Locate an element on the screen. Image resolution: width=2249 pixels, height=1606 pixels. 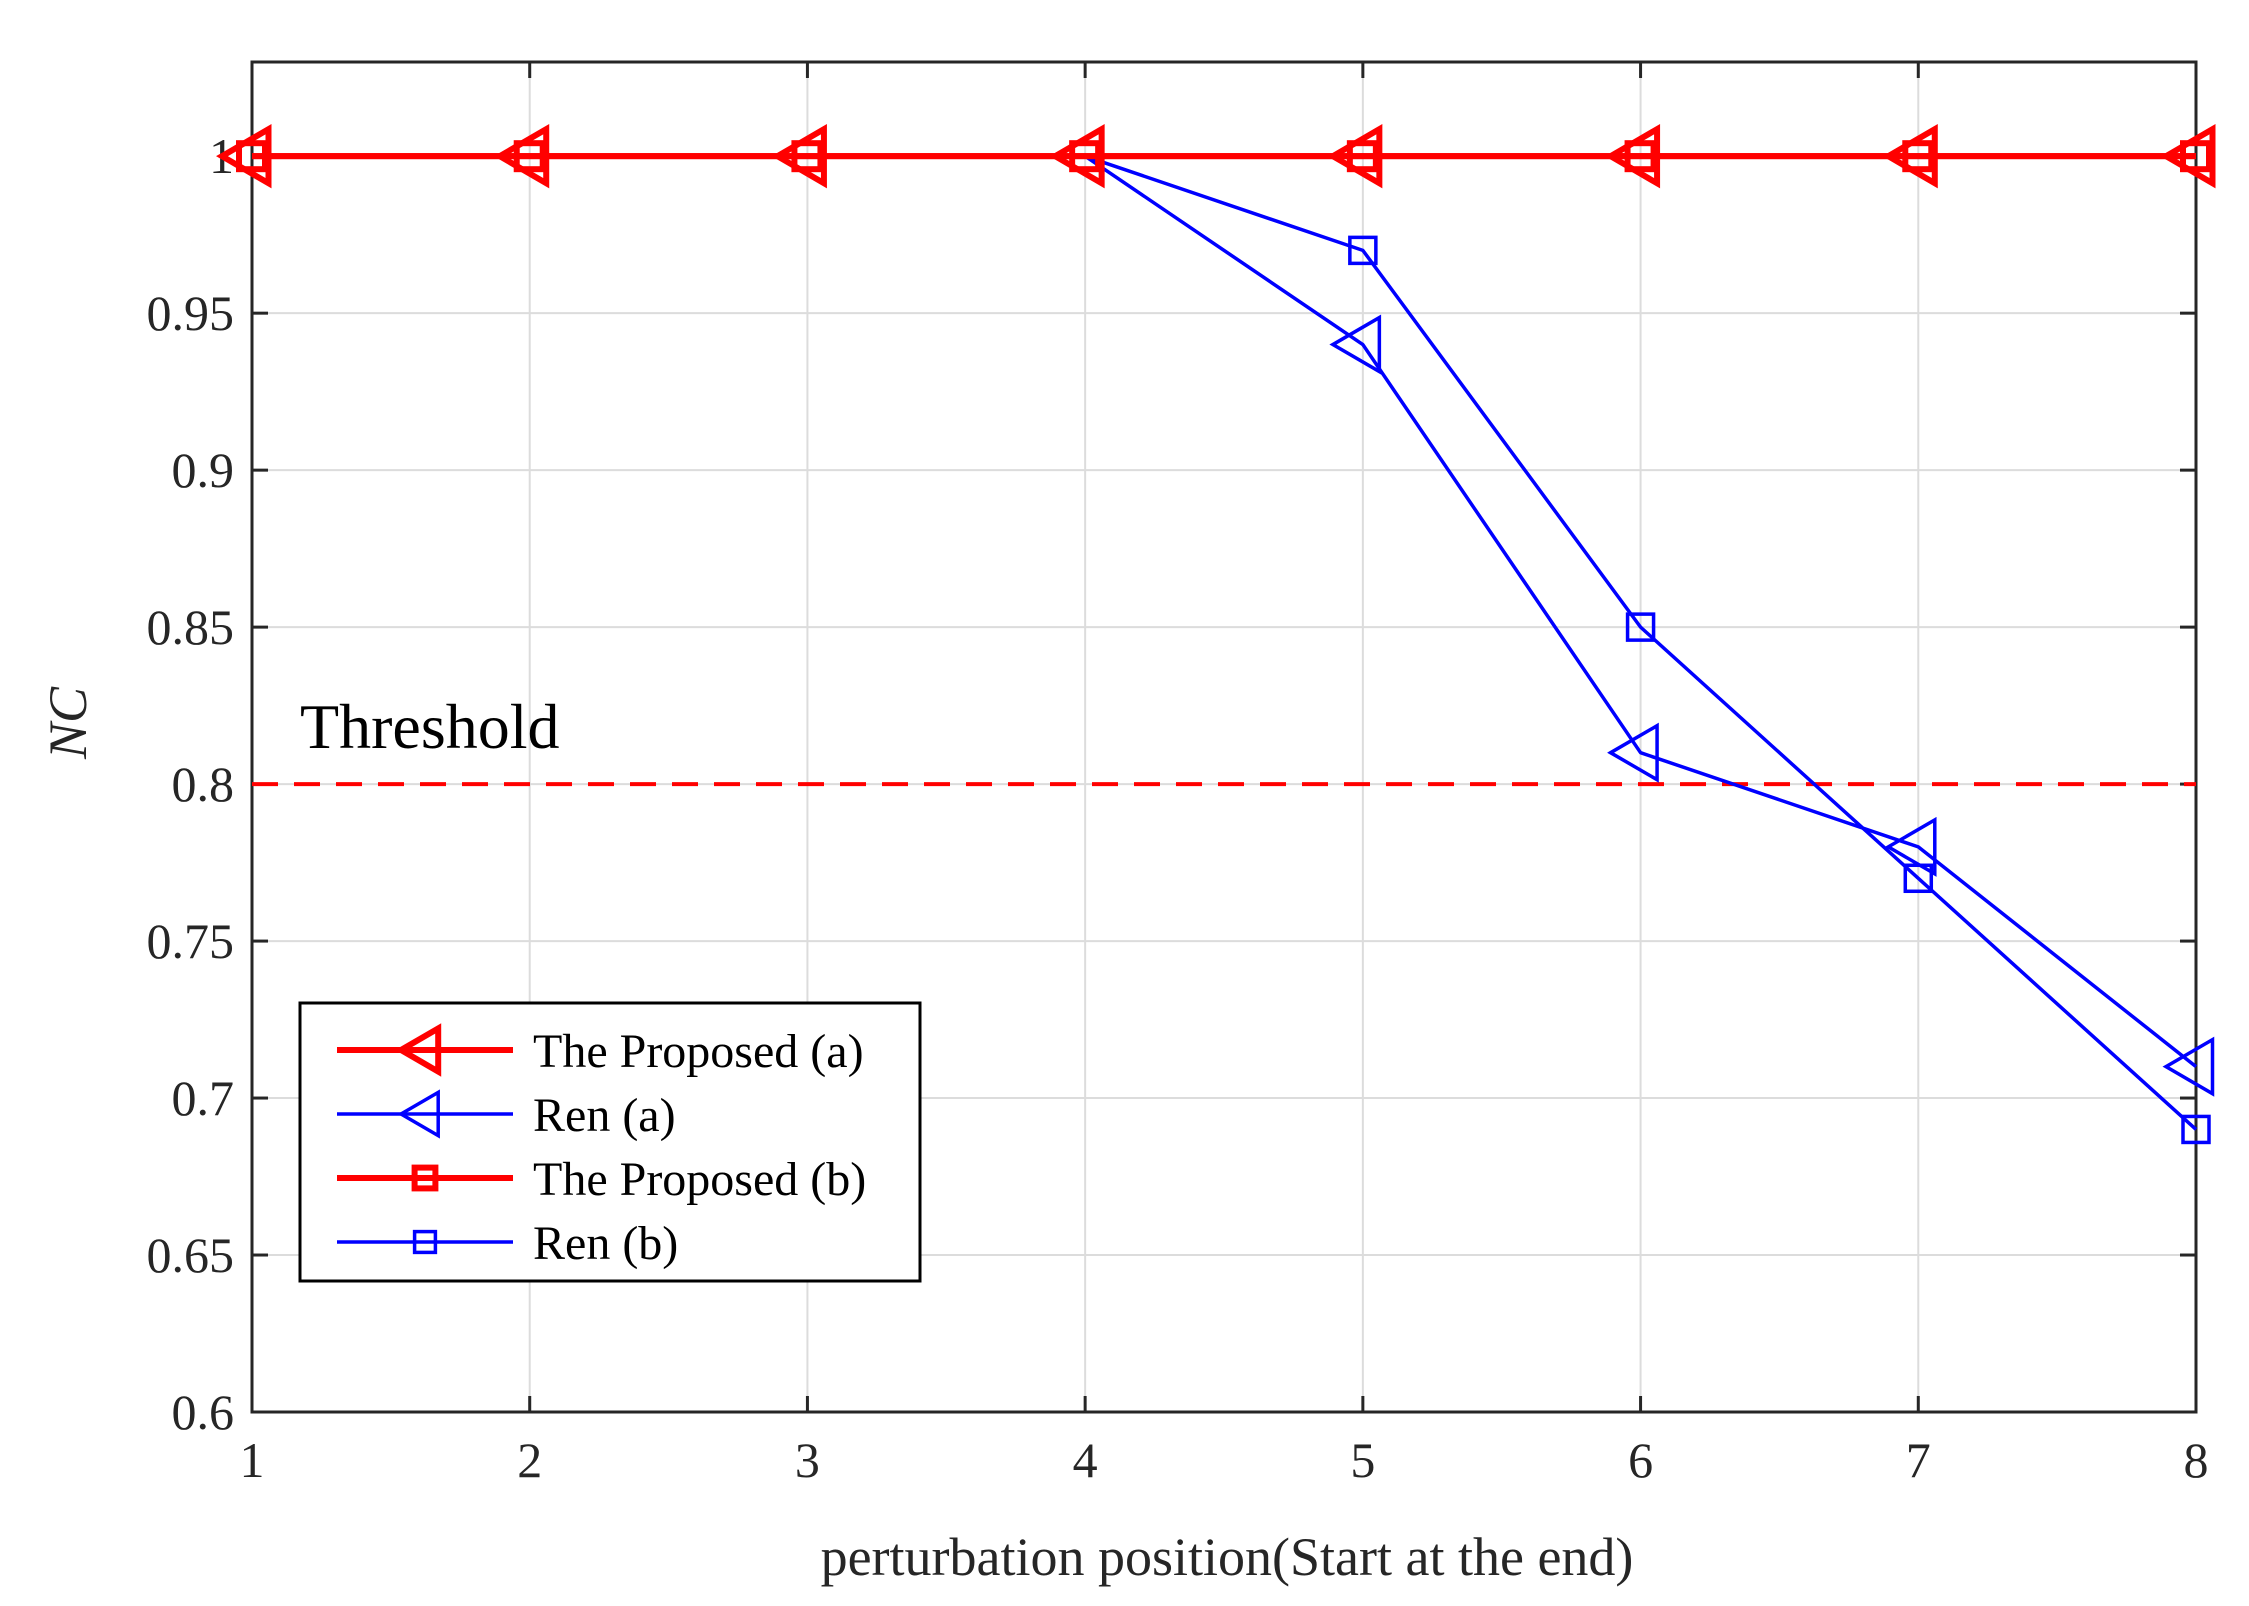
x-tick-label: 3 is located at coordinates (807, 1460).